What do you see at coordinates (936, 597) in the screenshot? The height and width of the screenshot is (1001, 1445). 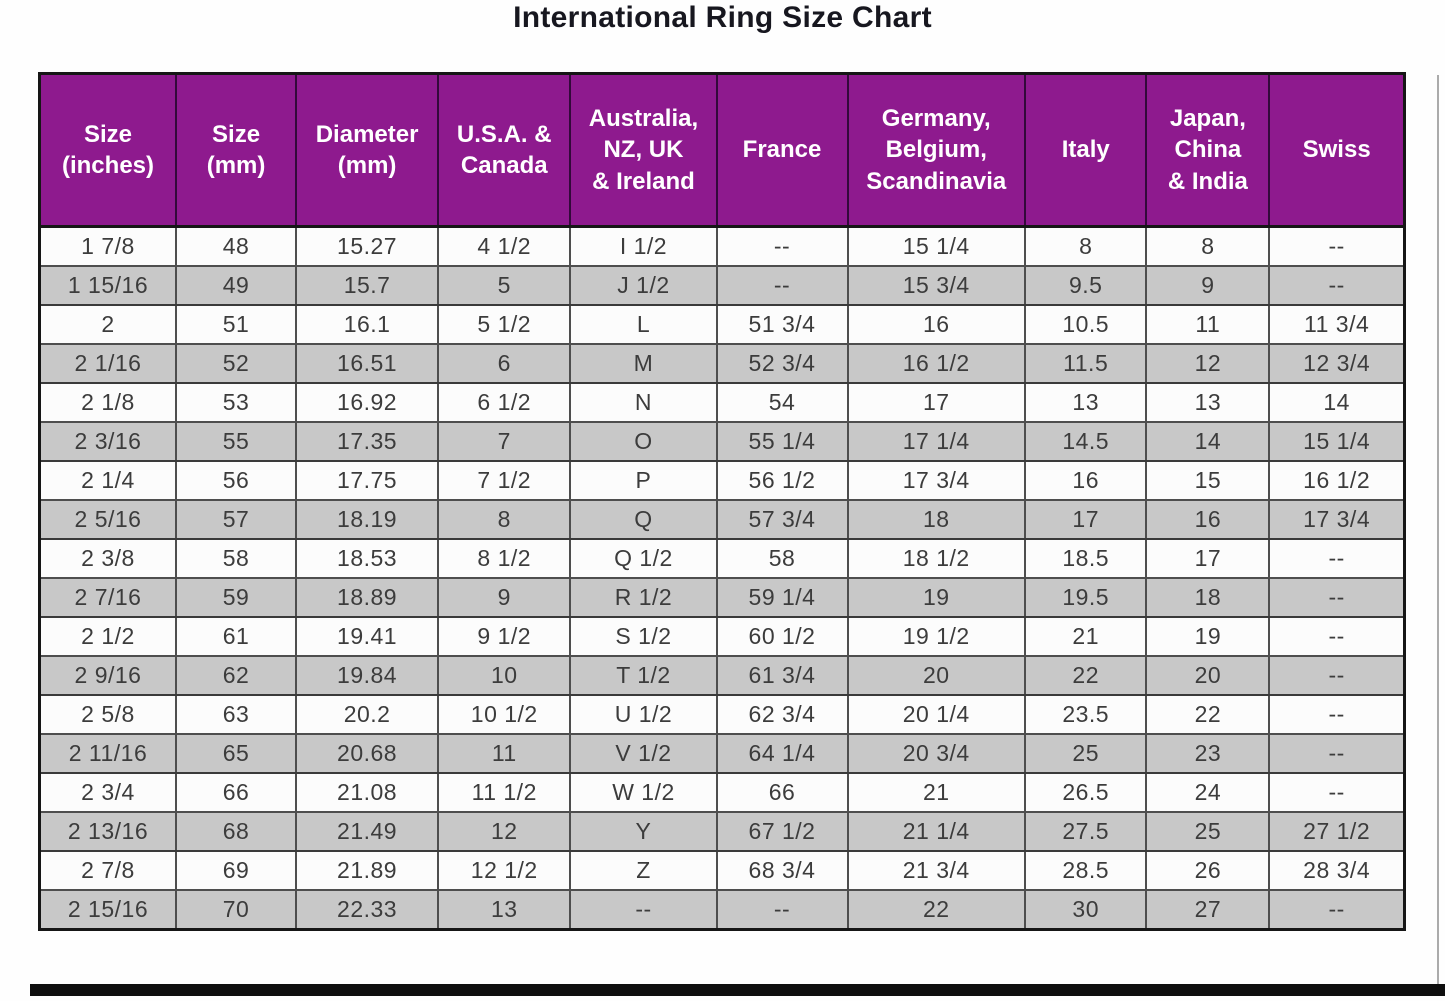 I see `table-cell: 19` at bounding box center [936, 597].